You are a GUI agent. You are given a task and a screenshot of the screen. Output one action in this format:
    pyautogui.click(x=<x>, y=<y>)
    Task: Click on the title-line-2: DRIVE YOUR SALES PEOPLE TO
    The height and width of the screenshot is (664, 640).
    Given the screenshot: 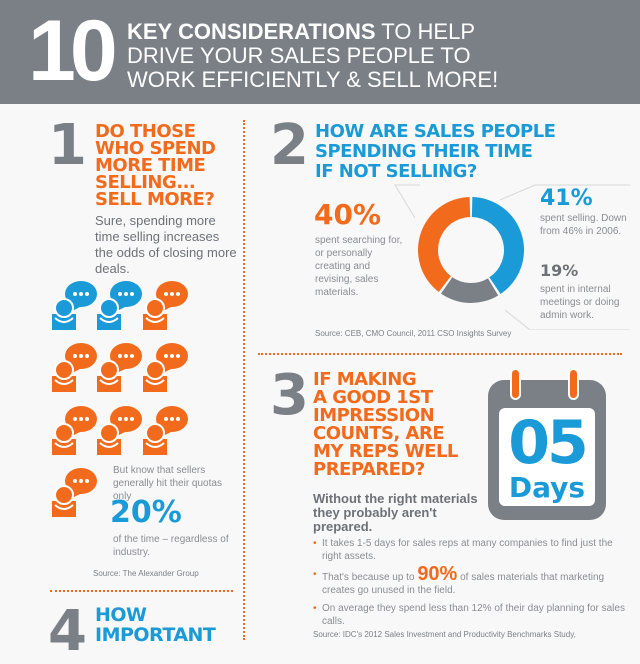 What is the action you would take?
    pyautogui.click(x=299, y=55)
    